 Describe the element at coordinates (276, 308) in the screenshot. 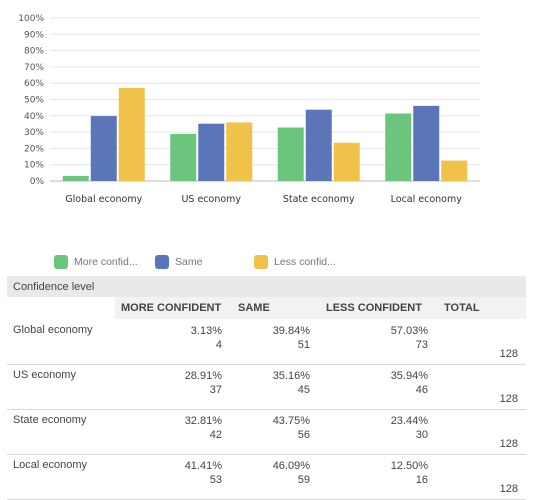

I see `header-same: SAME` at that location.